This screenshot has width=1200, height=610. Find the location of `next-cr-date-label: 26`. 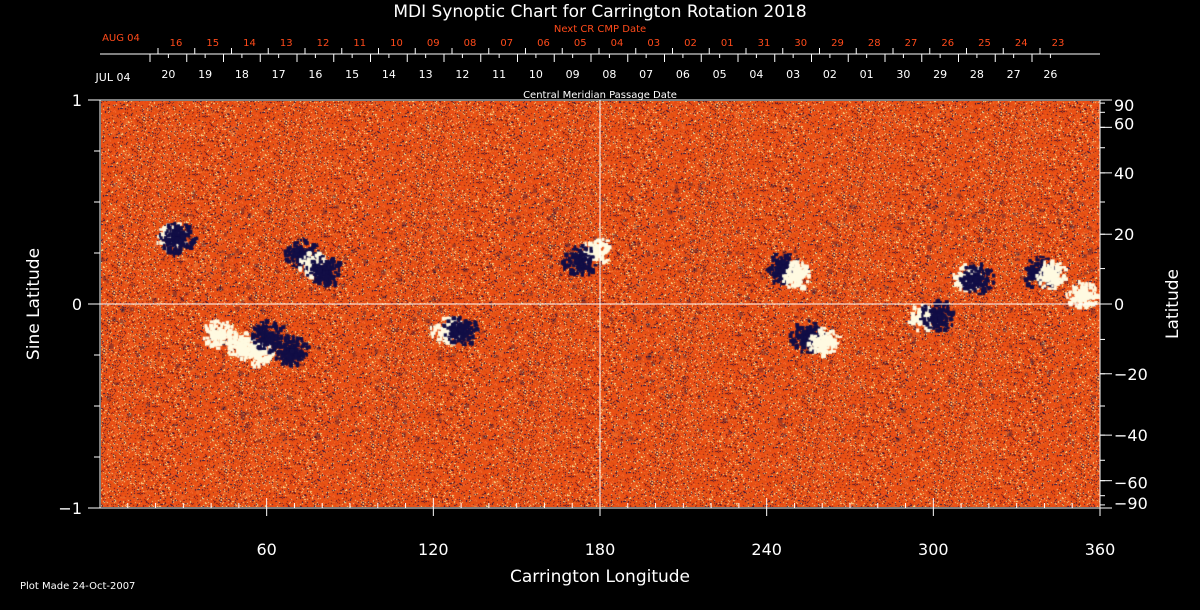

next-cr-date-label: 26 is located at coordinates (947, 43).